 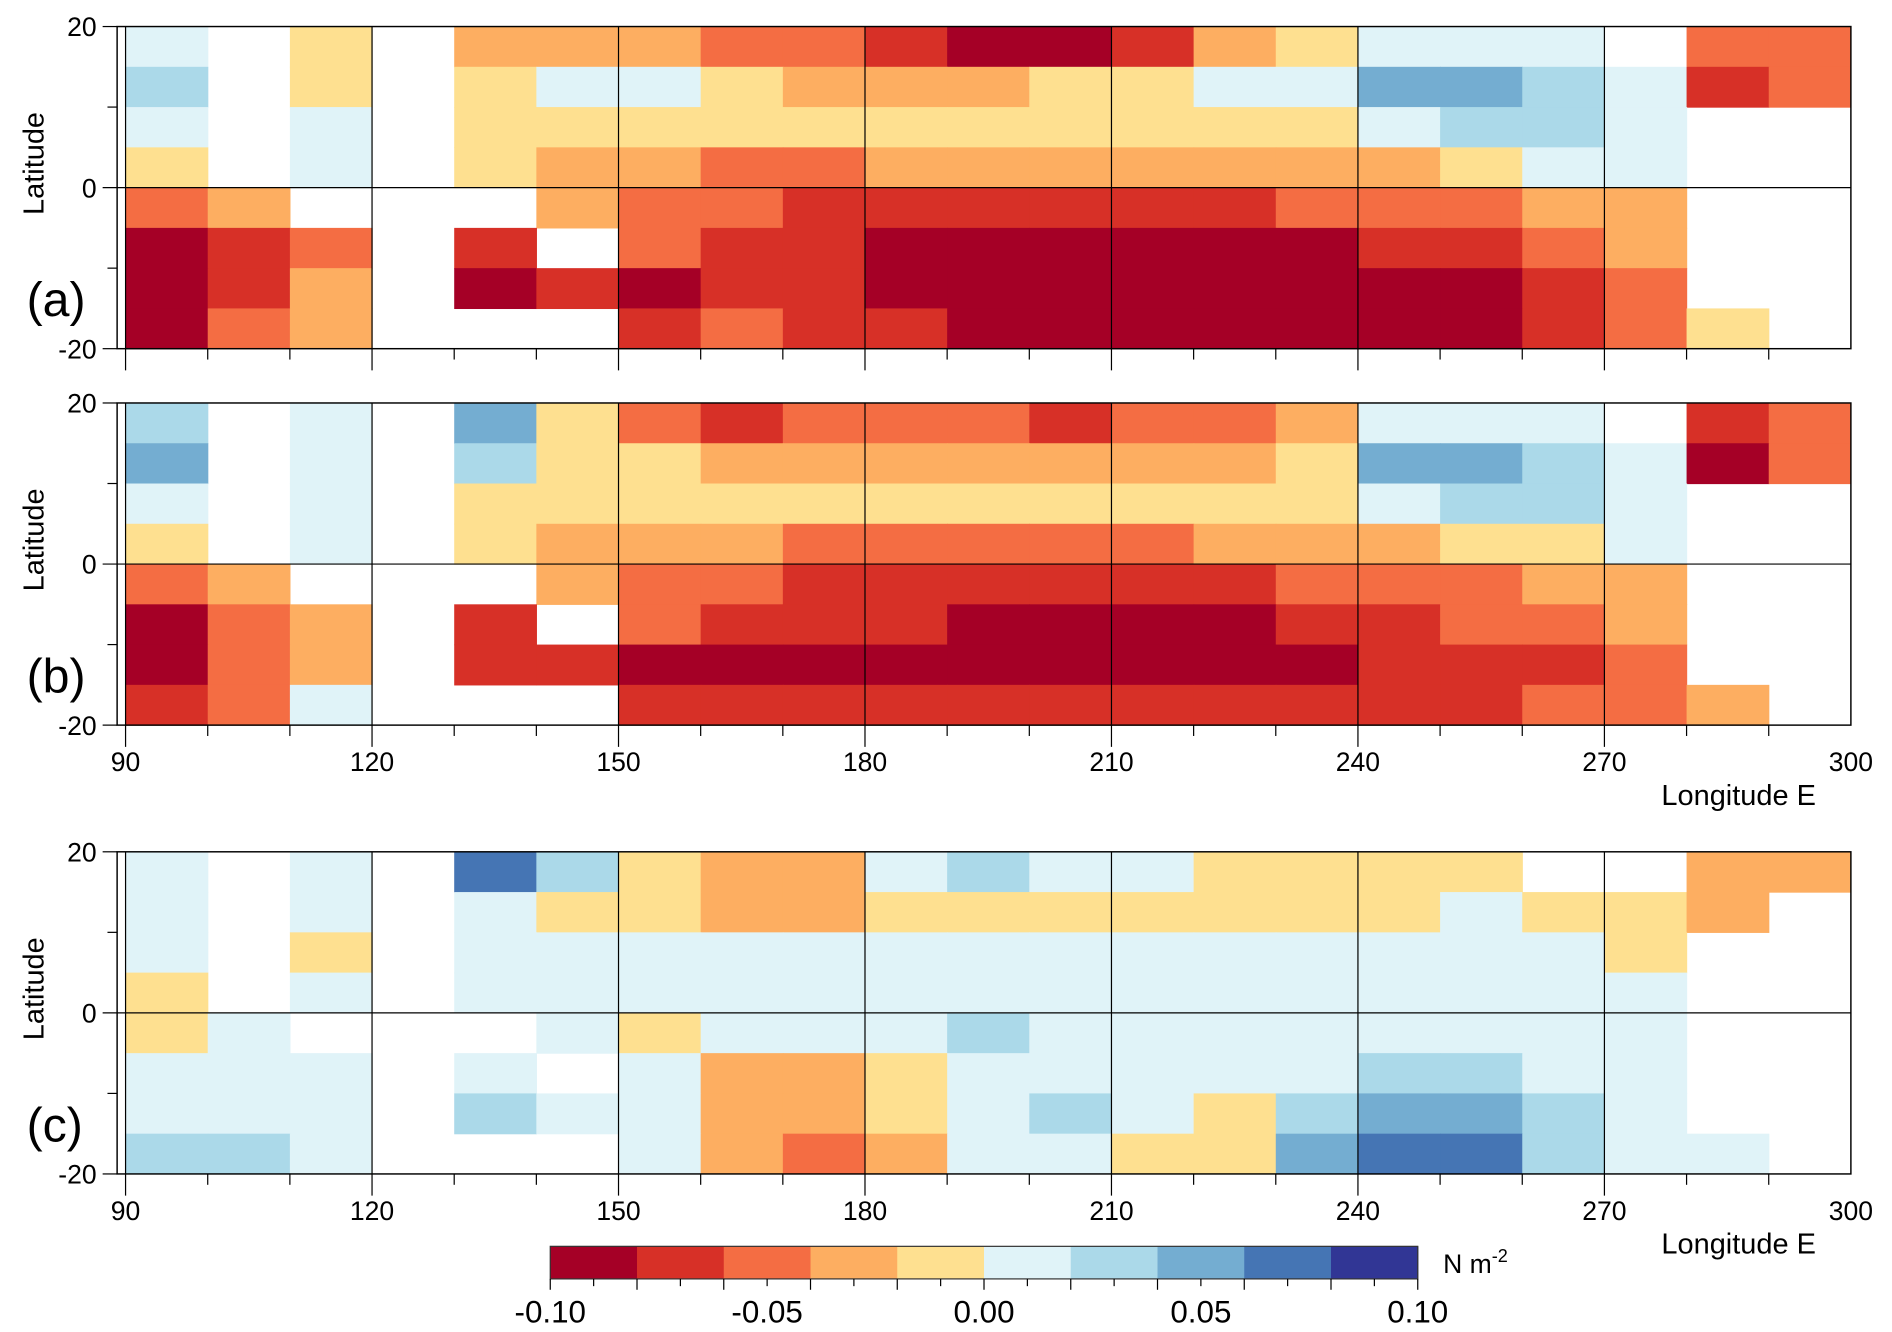 What do you see at coordinates (1500, 1256) in the screenshot?
I see `colorbar-unit-exponent: -2` at bounding box center [1500, 1256].